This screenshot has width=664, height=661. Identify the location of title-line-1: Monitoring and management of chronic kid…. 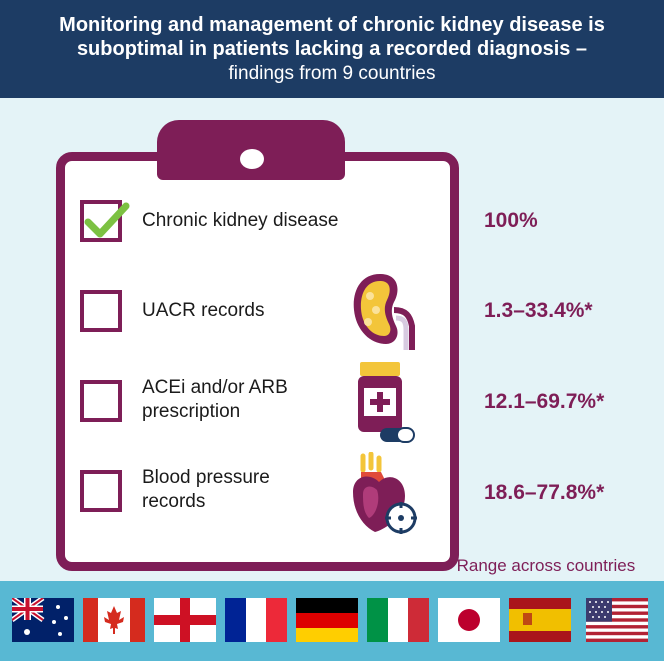
(332, 25).